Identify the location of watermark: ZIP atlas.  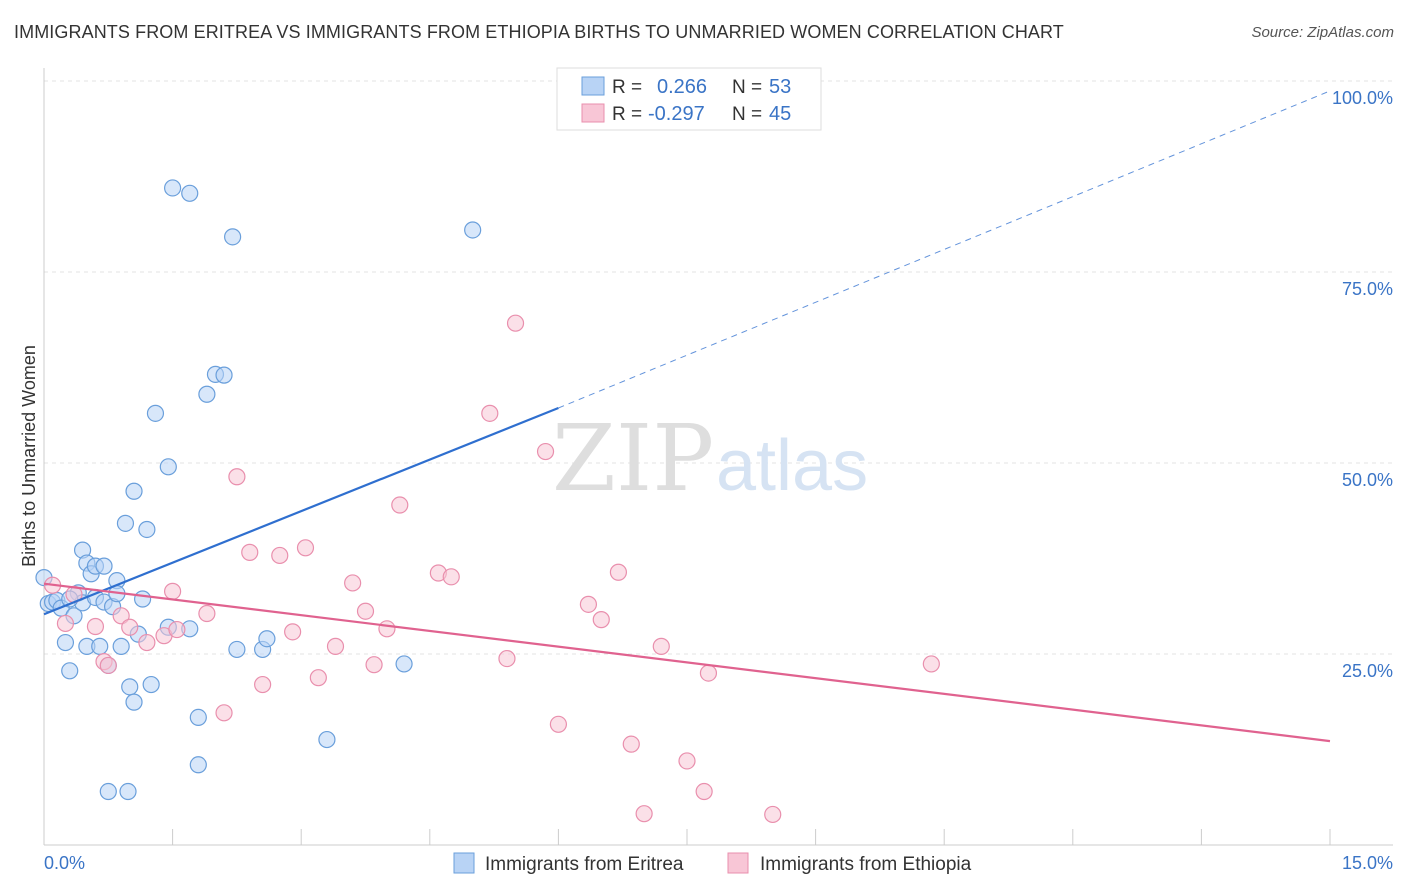
(710, 458).